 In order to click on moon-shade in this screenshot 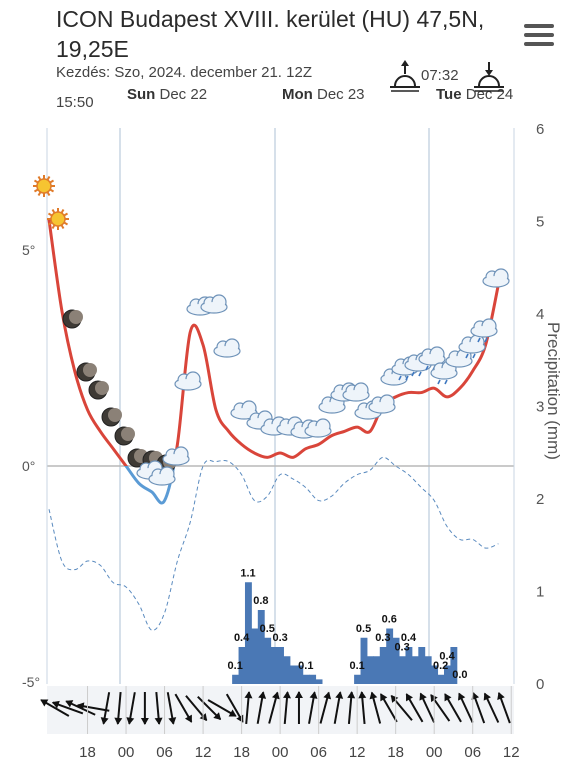, I will do `click(76, 317)`.